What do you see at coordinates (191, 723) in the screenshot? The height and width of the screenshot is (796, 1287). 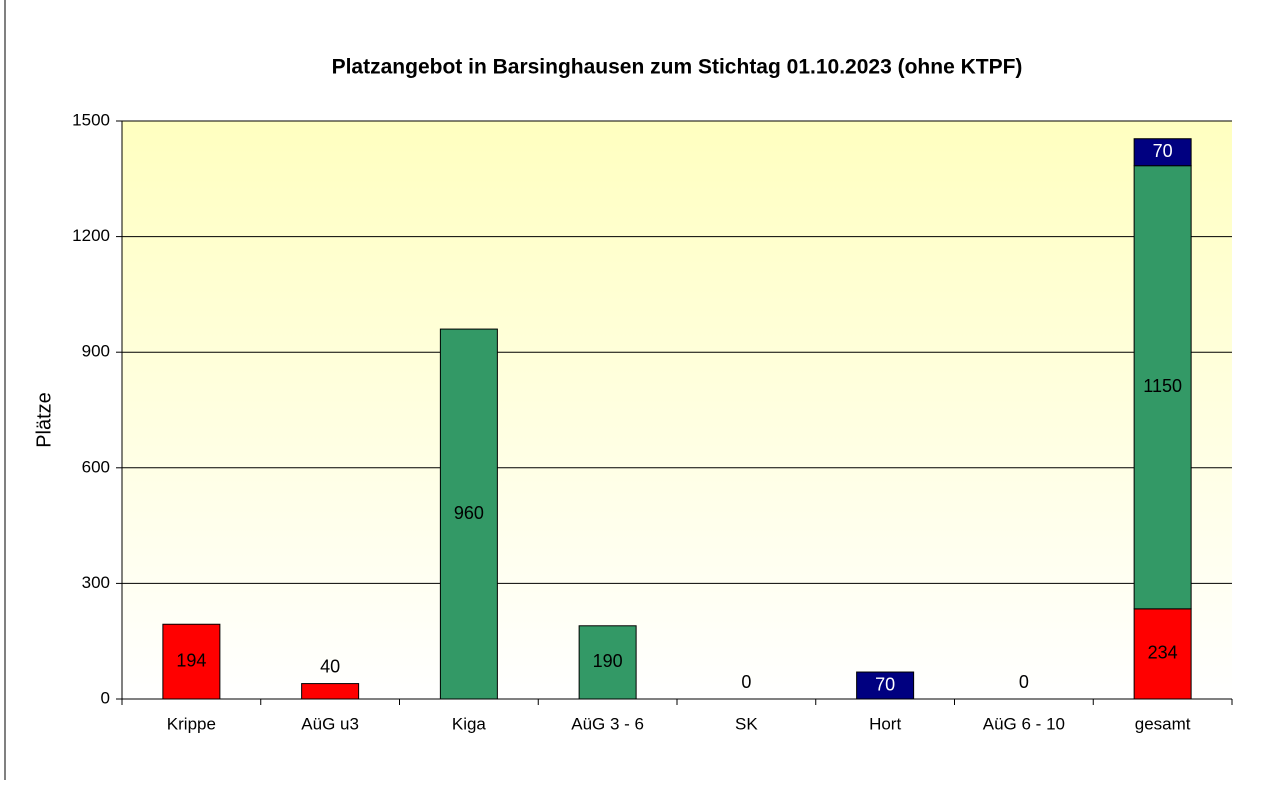 I see `x-tick-label: Krippe` at bounding box center [191, 723].